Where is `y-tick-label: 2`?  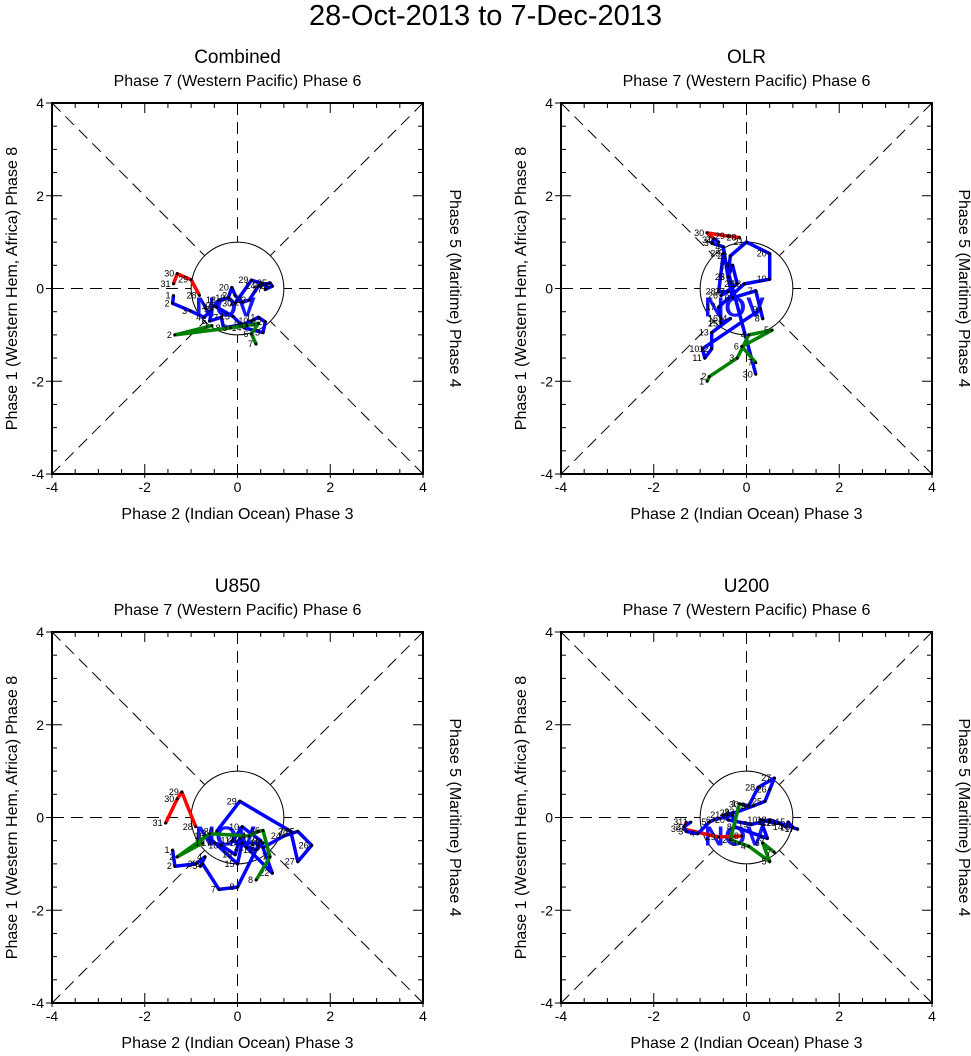
y-tick-label: 2 is located at coordinates (40, 196).